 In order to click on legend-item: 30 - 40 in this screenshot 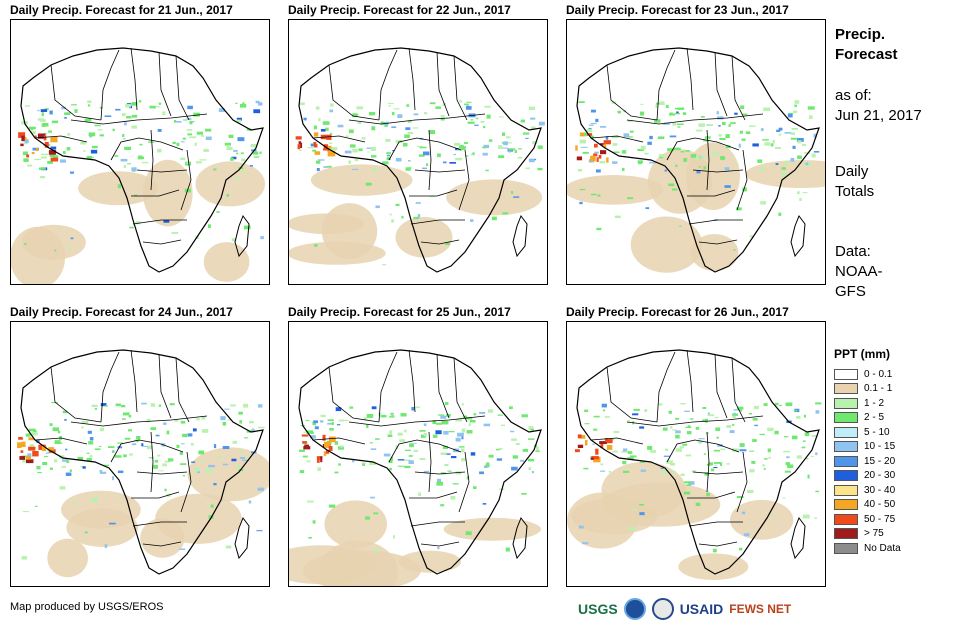, I will do `click(894, 490)`.